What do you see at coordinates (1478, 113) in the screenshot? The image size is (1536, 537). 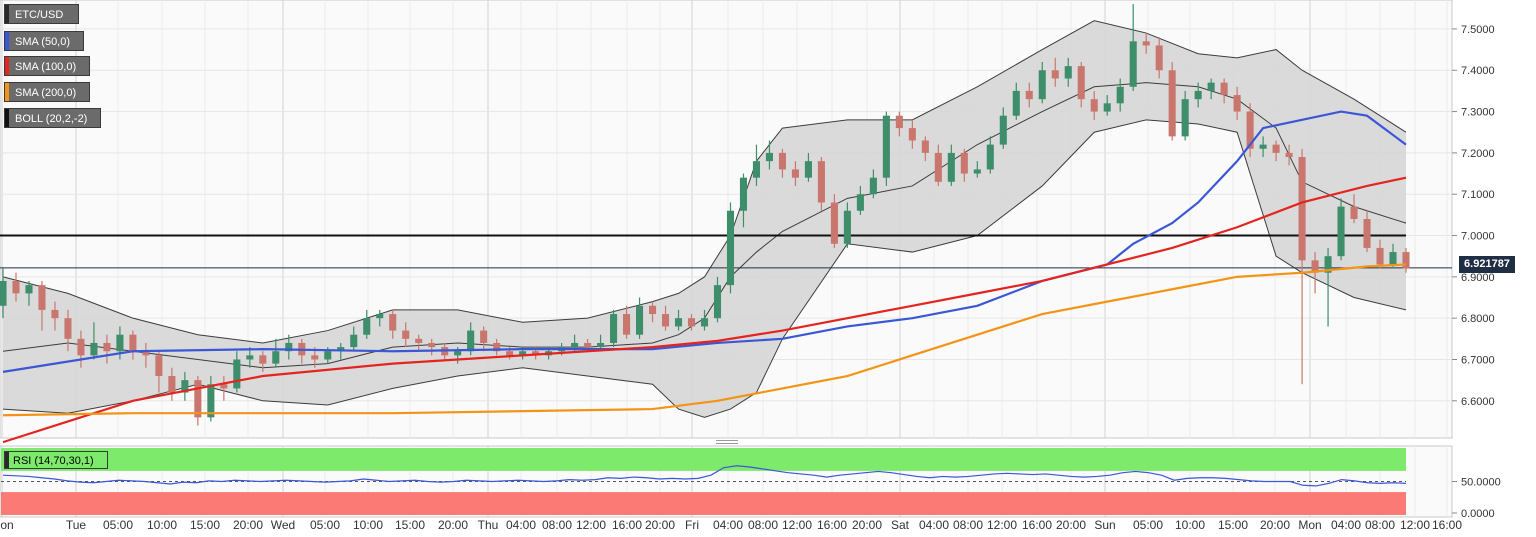 I see `y-tick-label: 7.3000` at bounding box center [1478, 113].